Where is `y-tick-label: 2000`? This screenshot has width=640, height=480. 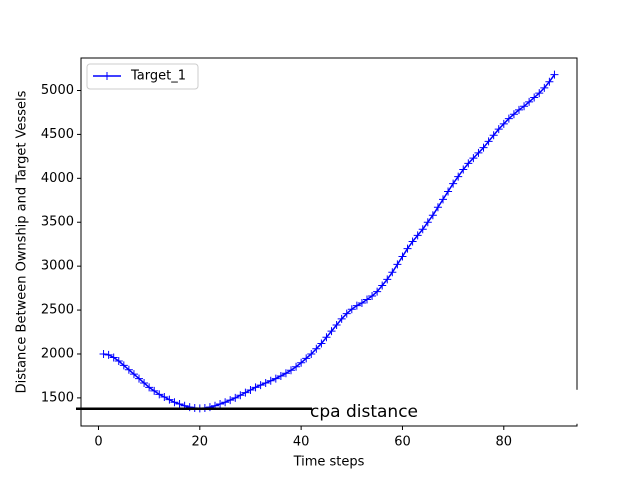
y-tick-label: 2000 is located at coordinates (57, 353).